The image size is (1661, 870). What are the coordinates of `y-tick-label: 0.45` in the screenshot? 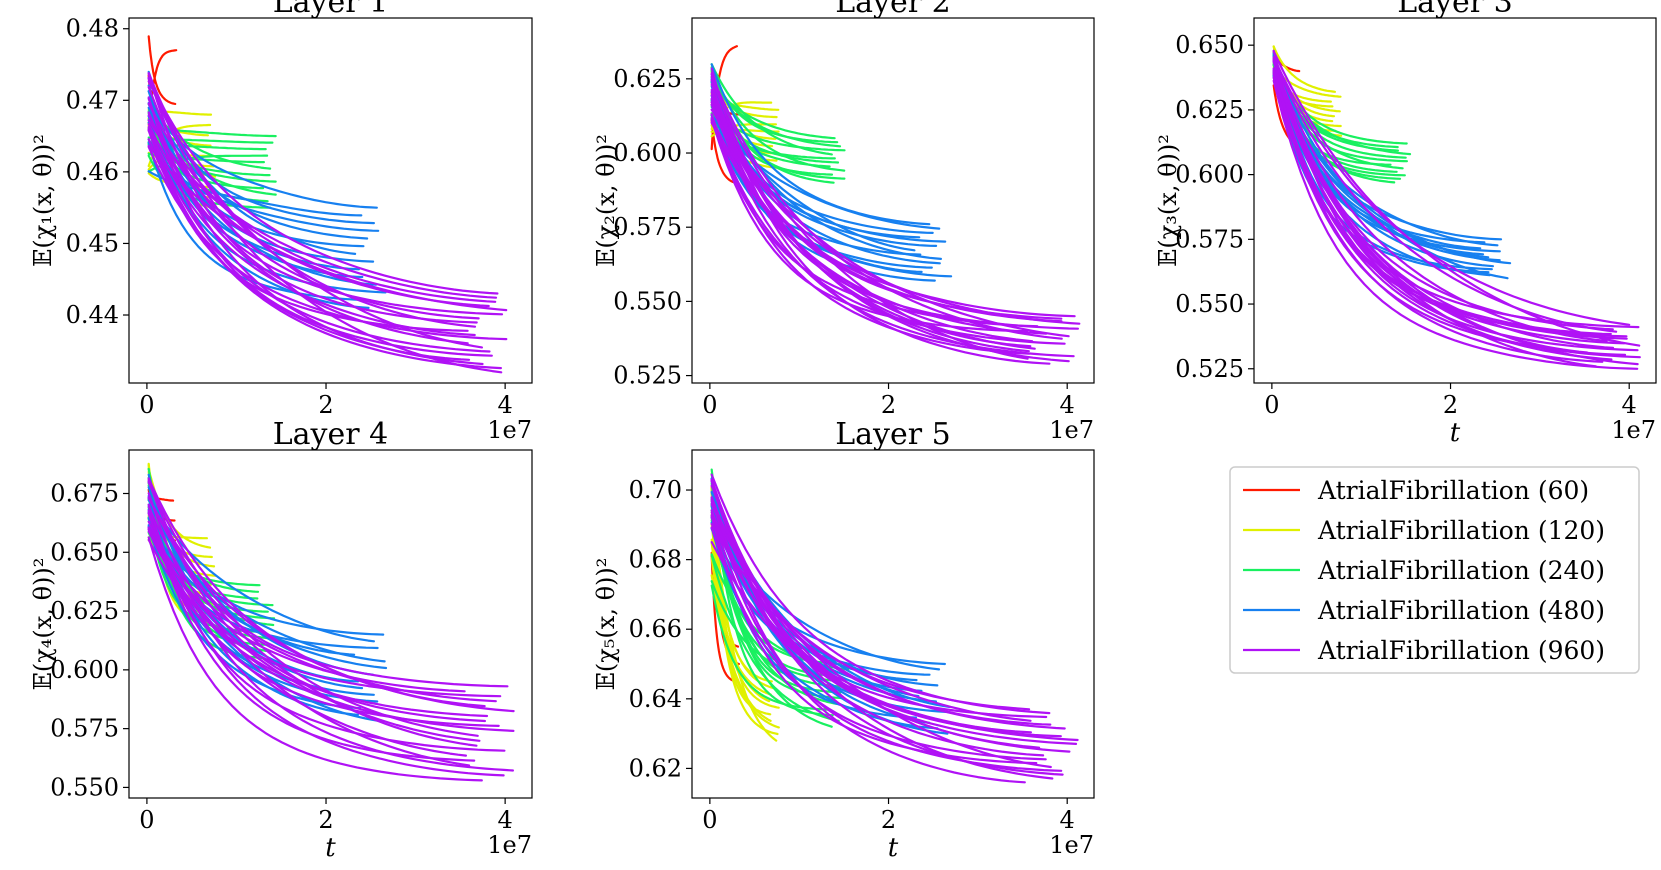 It's located at (92, 243).